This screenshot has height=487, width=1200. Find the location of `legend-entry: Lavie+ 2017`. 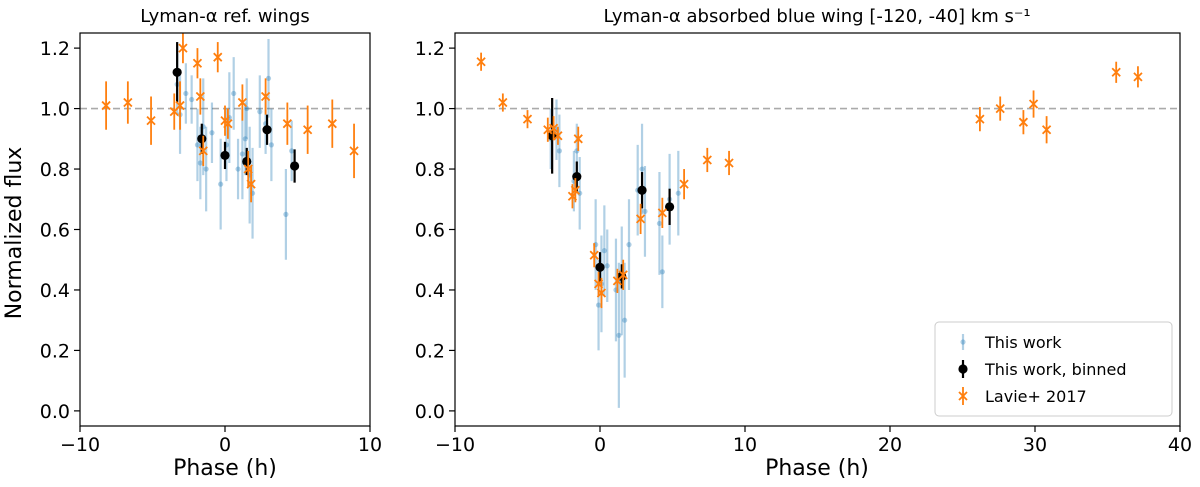

legend-entry: Lavie+ 2017 is located at coordinates (1022, 396).